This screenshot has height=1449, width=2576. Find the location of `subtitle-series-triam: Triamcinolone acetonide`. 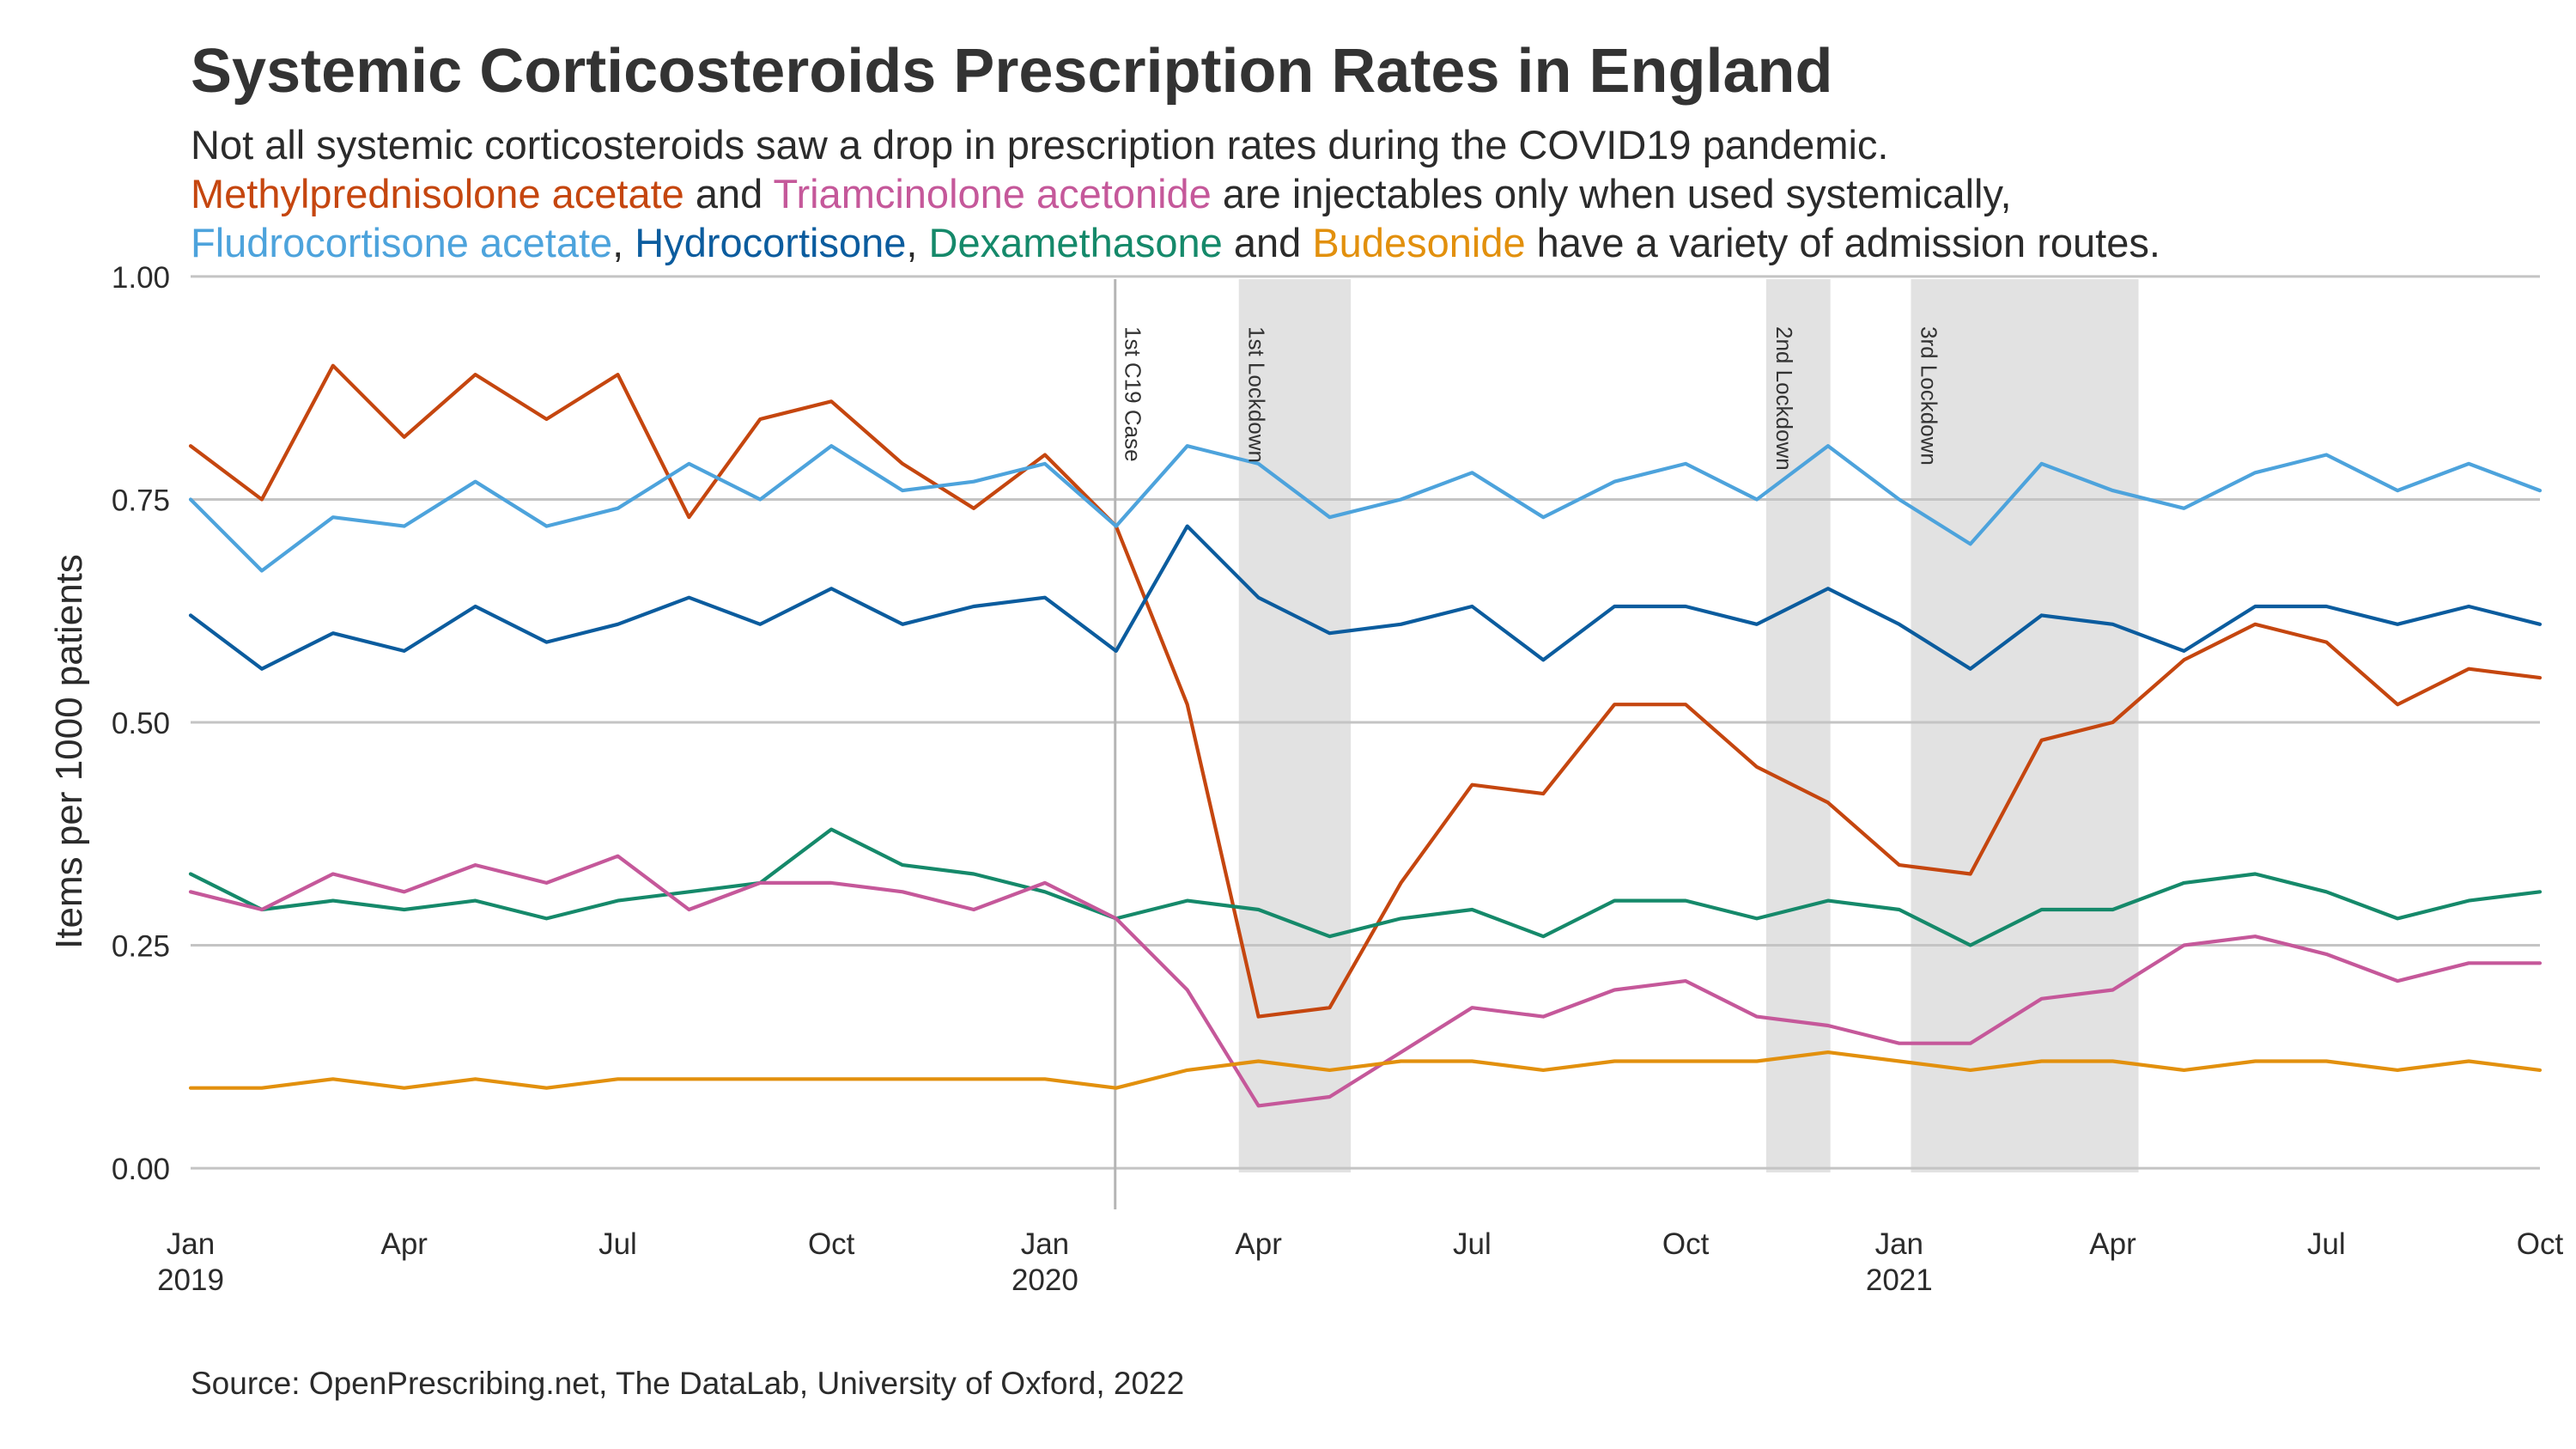

subtitle-series-triam: Triamcinolone acetonide is located at coordinates (992, 193).